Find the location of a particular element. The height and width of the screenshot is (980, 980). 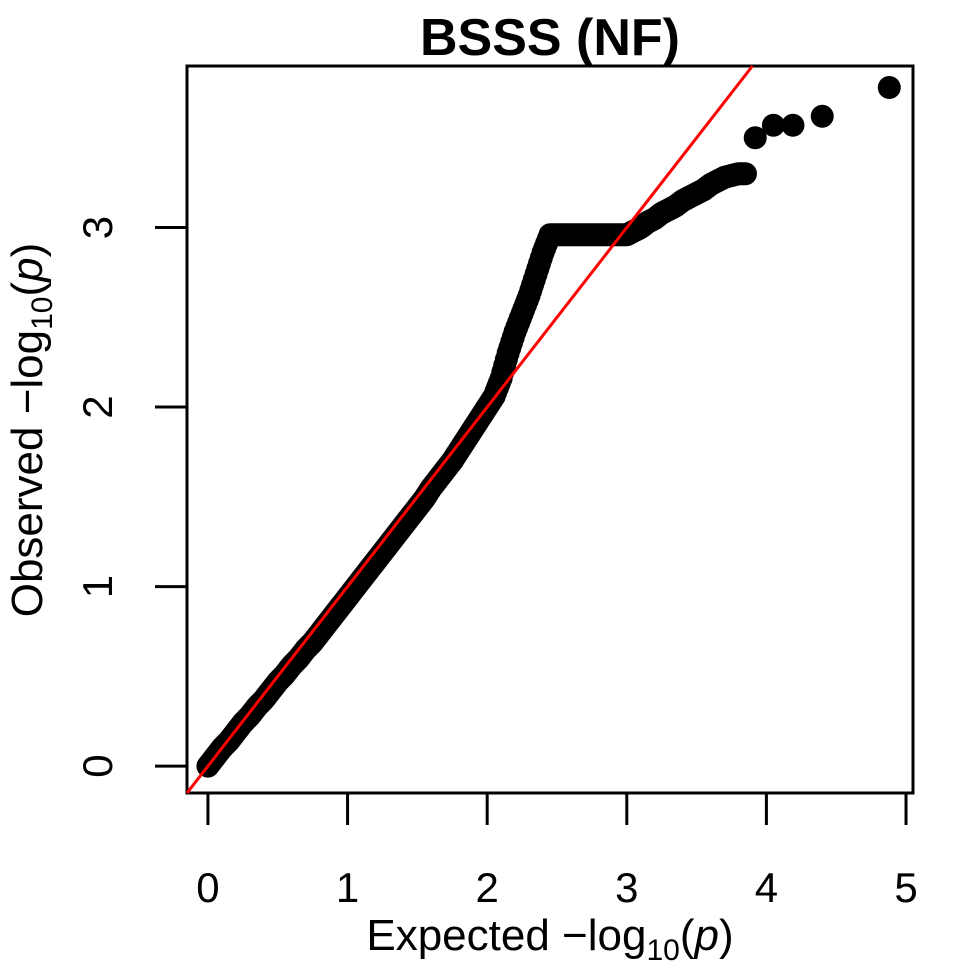

x-tick-label: 3 is located at coordinates (626, 887).